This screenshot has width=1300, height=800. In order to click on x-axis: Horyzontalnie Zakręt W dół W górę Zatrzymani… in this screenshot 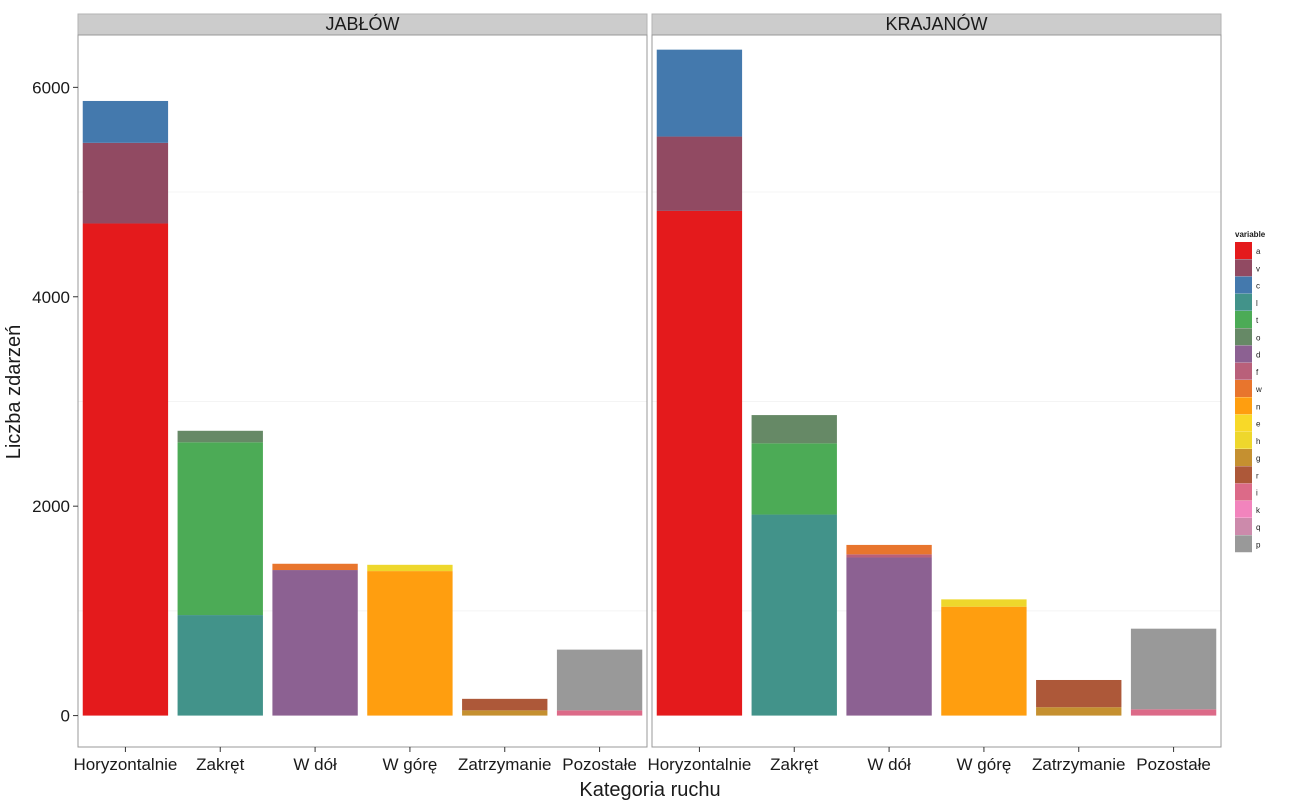, I will do `click(642, 760)`.